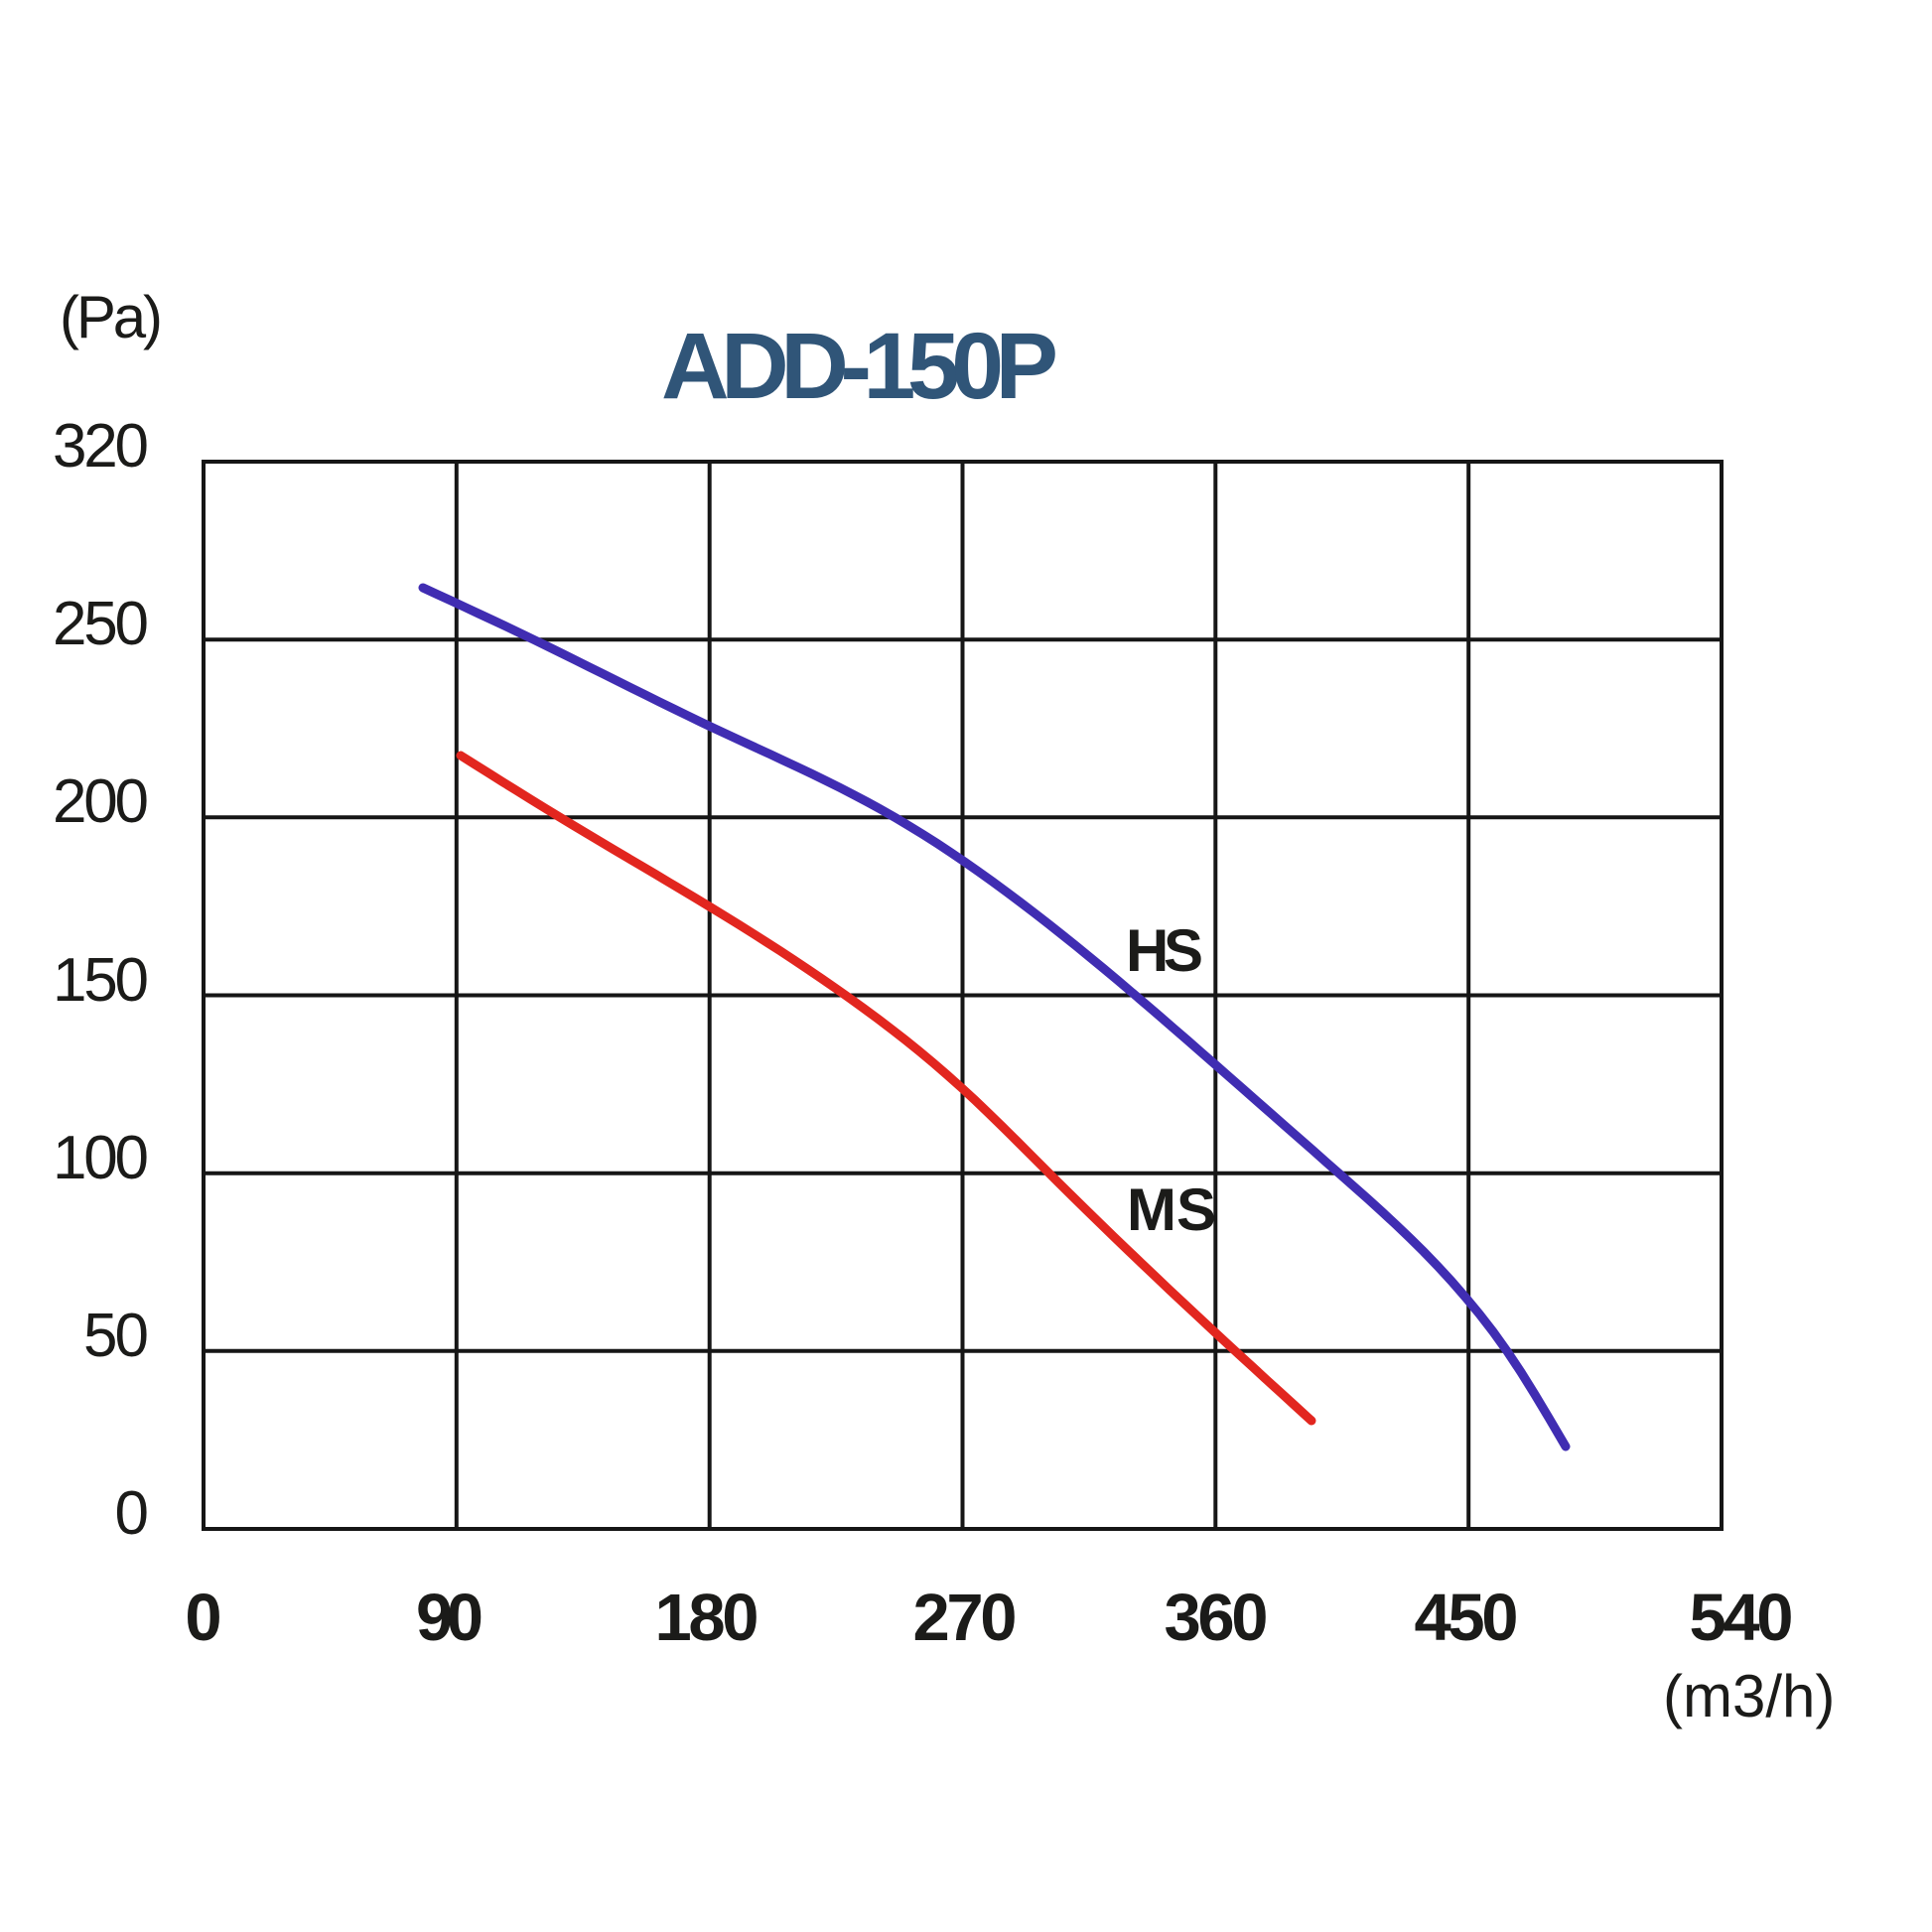  I want to click on svg-text: MS, so click(1172, 1209).